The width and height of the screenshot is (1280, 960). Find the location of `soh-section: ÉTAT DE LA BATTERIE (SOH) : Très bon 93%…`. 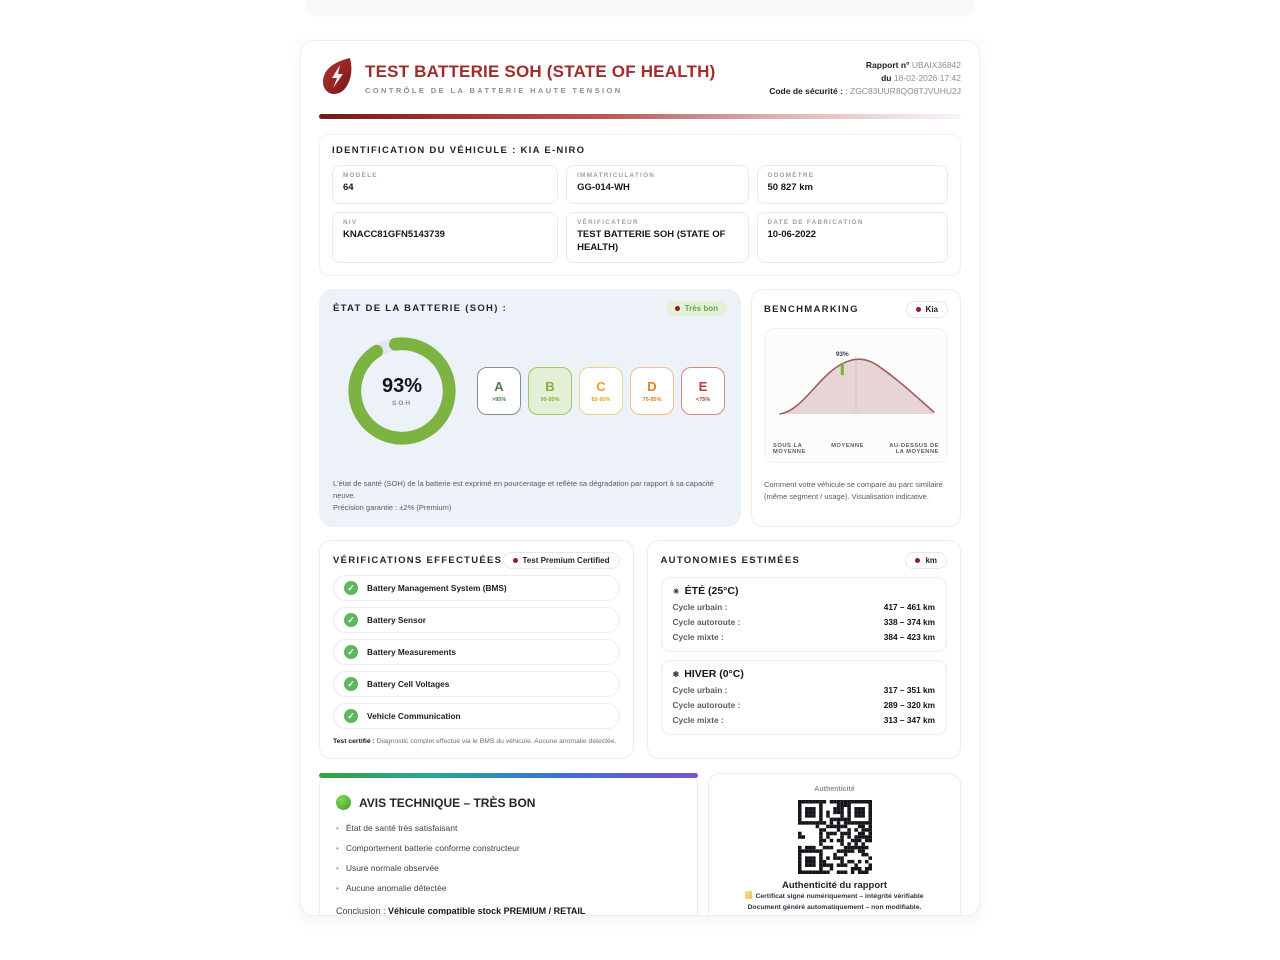

soh-section: ÉTAT DE LA BATTERIE (SOH) : Très bon 93%… is located at coordinates (530, 408).